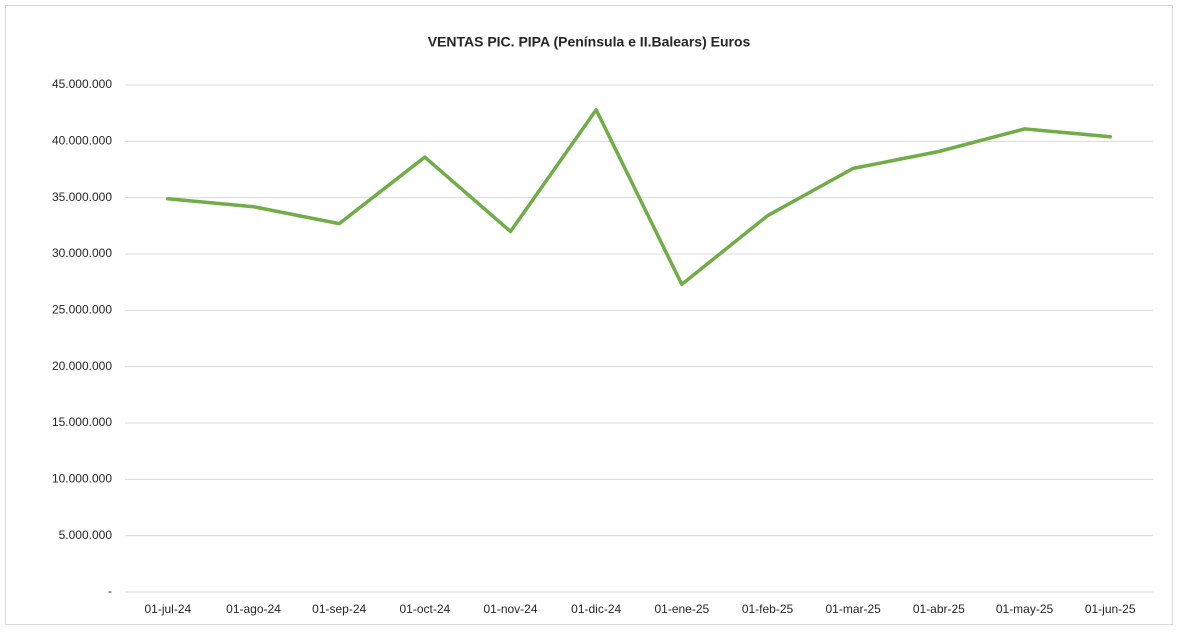  I want to click on x-tick-label: 01-may-25, so click(1025, 609).